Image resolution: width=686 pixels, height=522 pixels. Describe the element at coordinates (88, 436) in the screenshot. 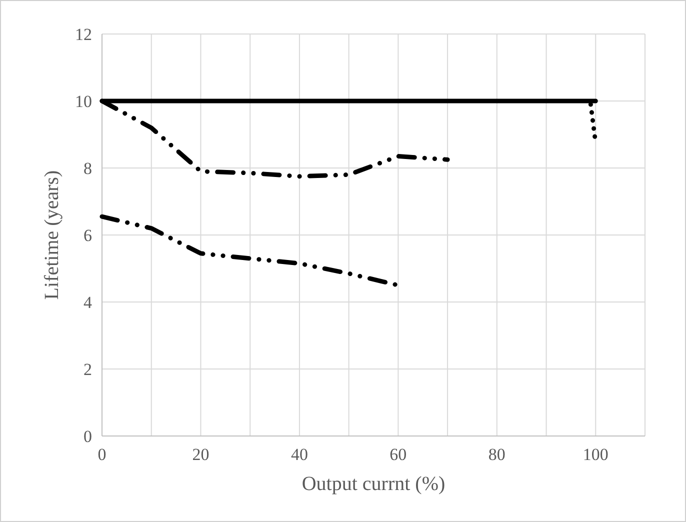

I see `y-tick-label: 0` at that location.